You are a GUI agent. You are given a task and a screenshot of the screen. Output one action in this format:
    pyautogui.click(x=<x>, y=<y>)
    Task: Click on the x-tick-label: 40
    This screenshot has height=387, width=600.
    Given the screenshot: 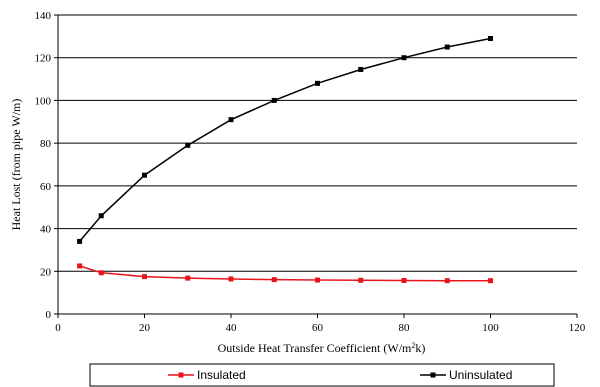 What is the action you would take?
    pyautogui.click(x=232, y=328)
    